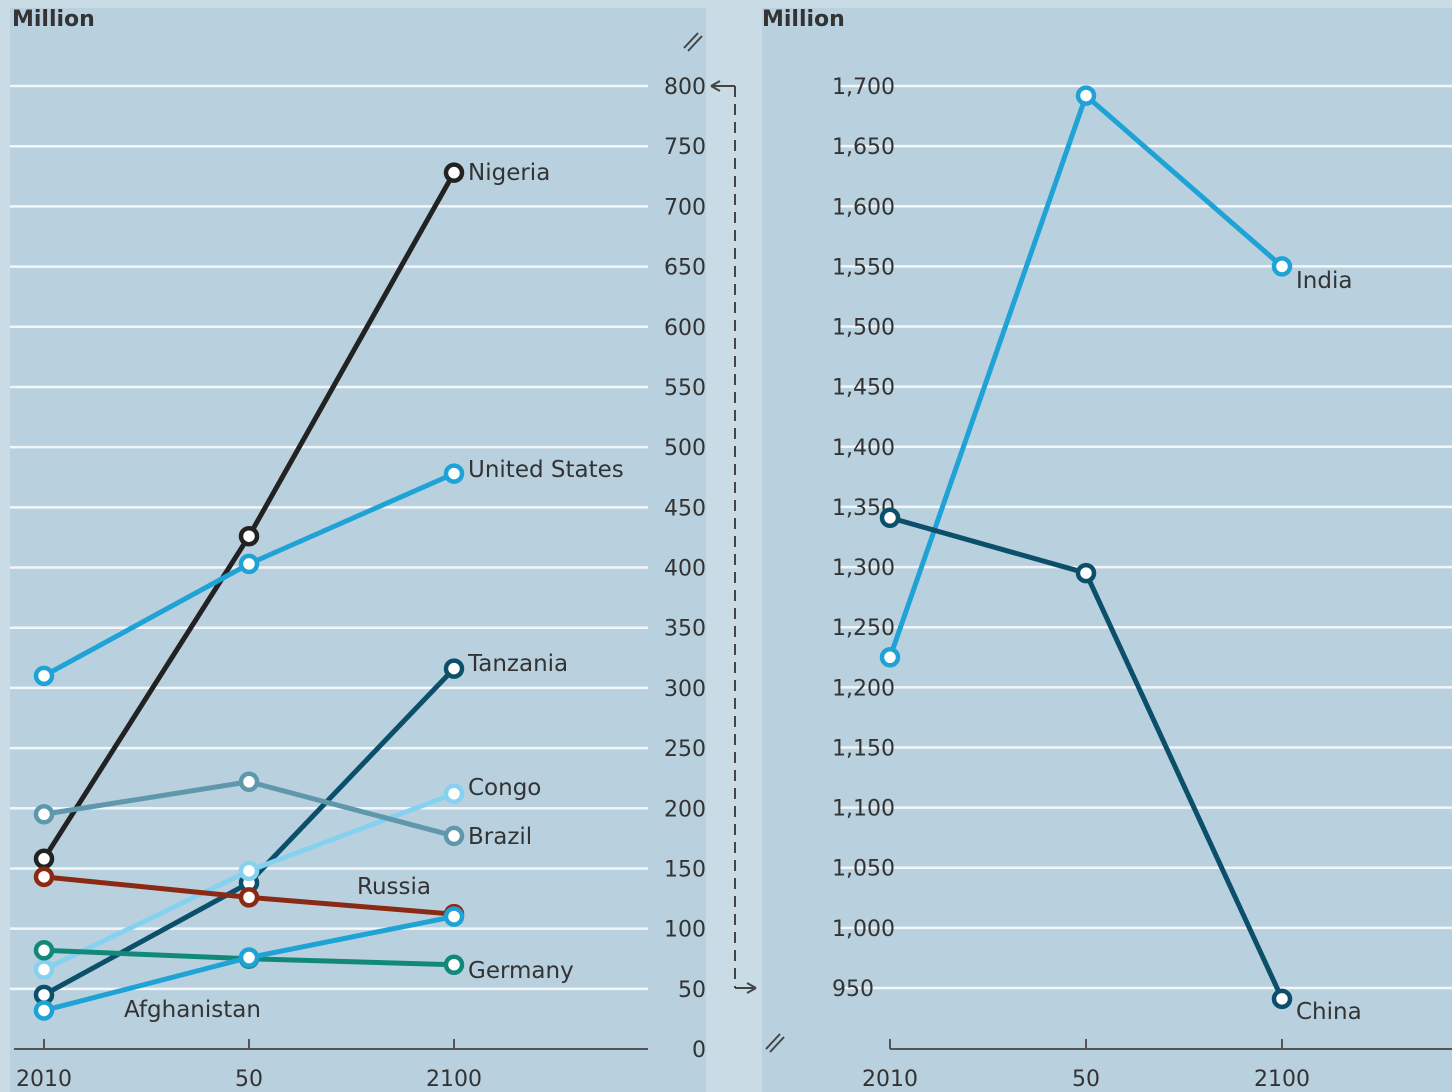 The height and width of the screenshot is (1092, 1452). What do you see at coordinates (1086, 1079) in the screenshot?
I see `right-x-tick-label: 50` at bounding box center [1086, 1079].